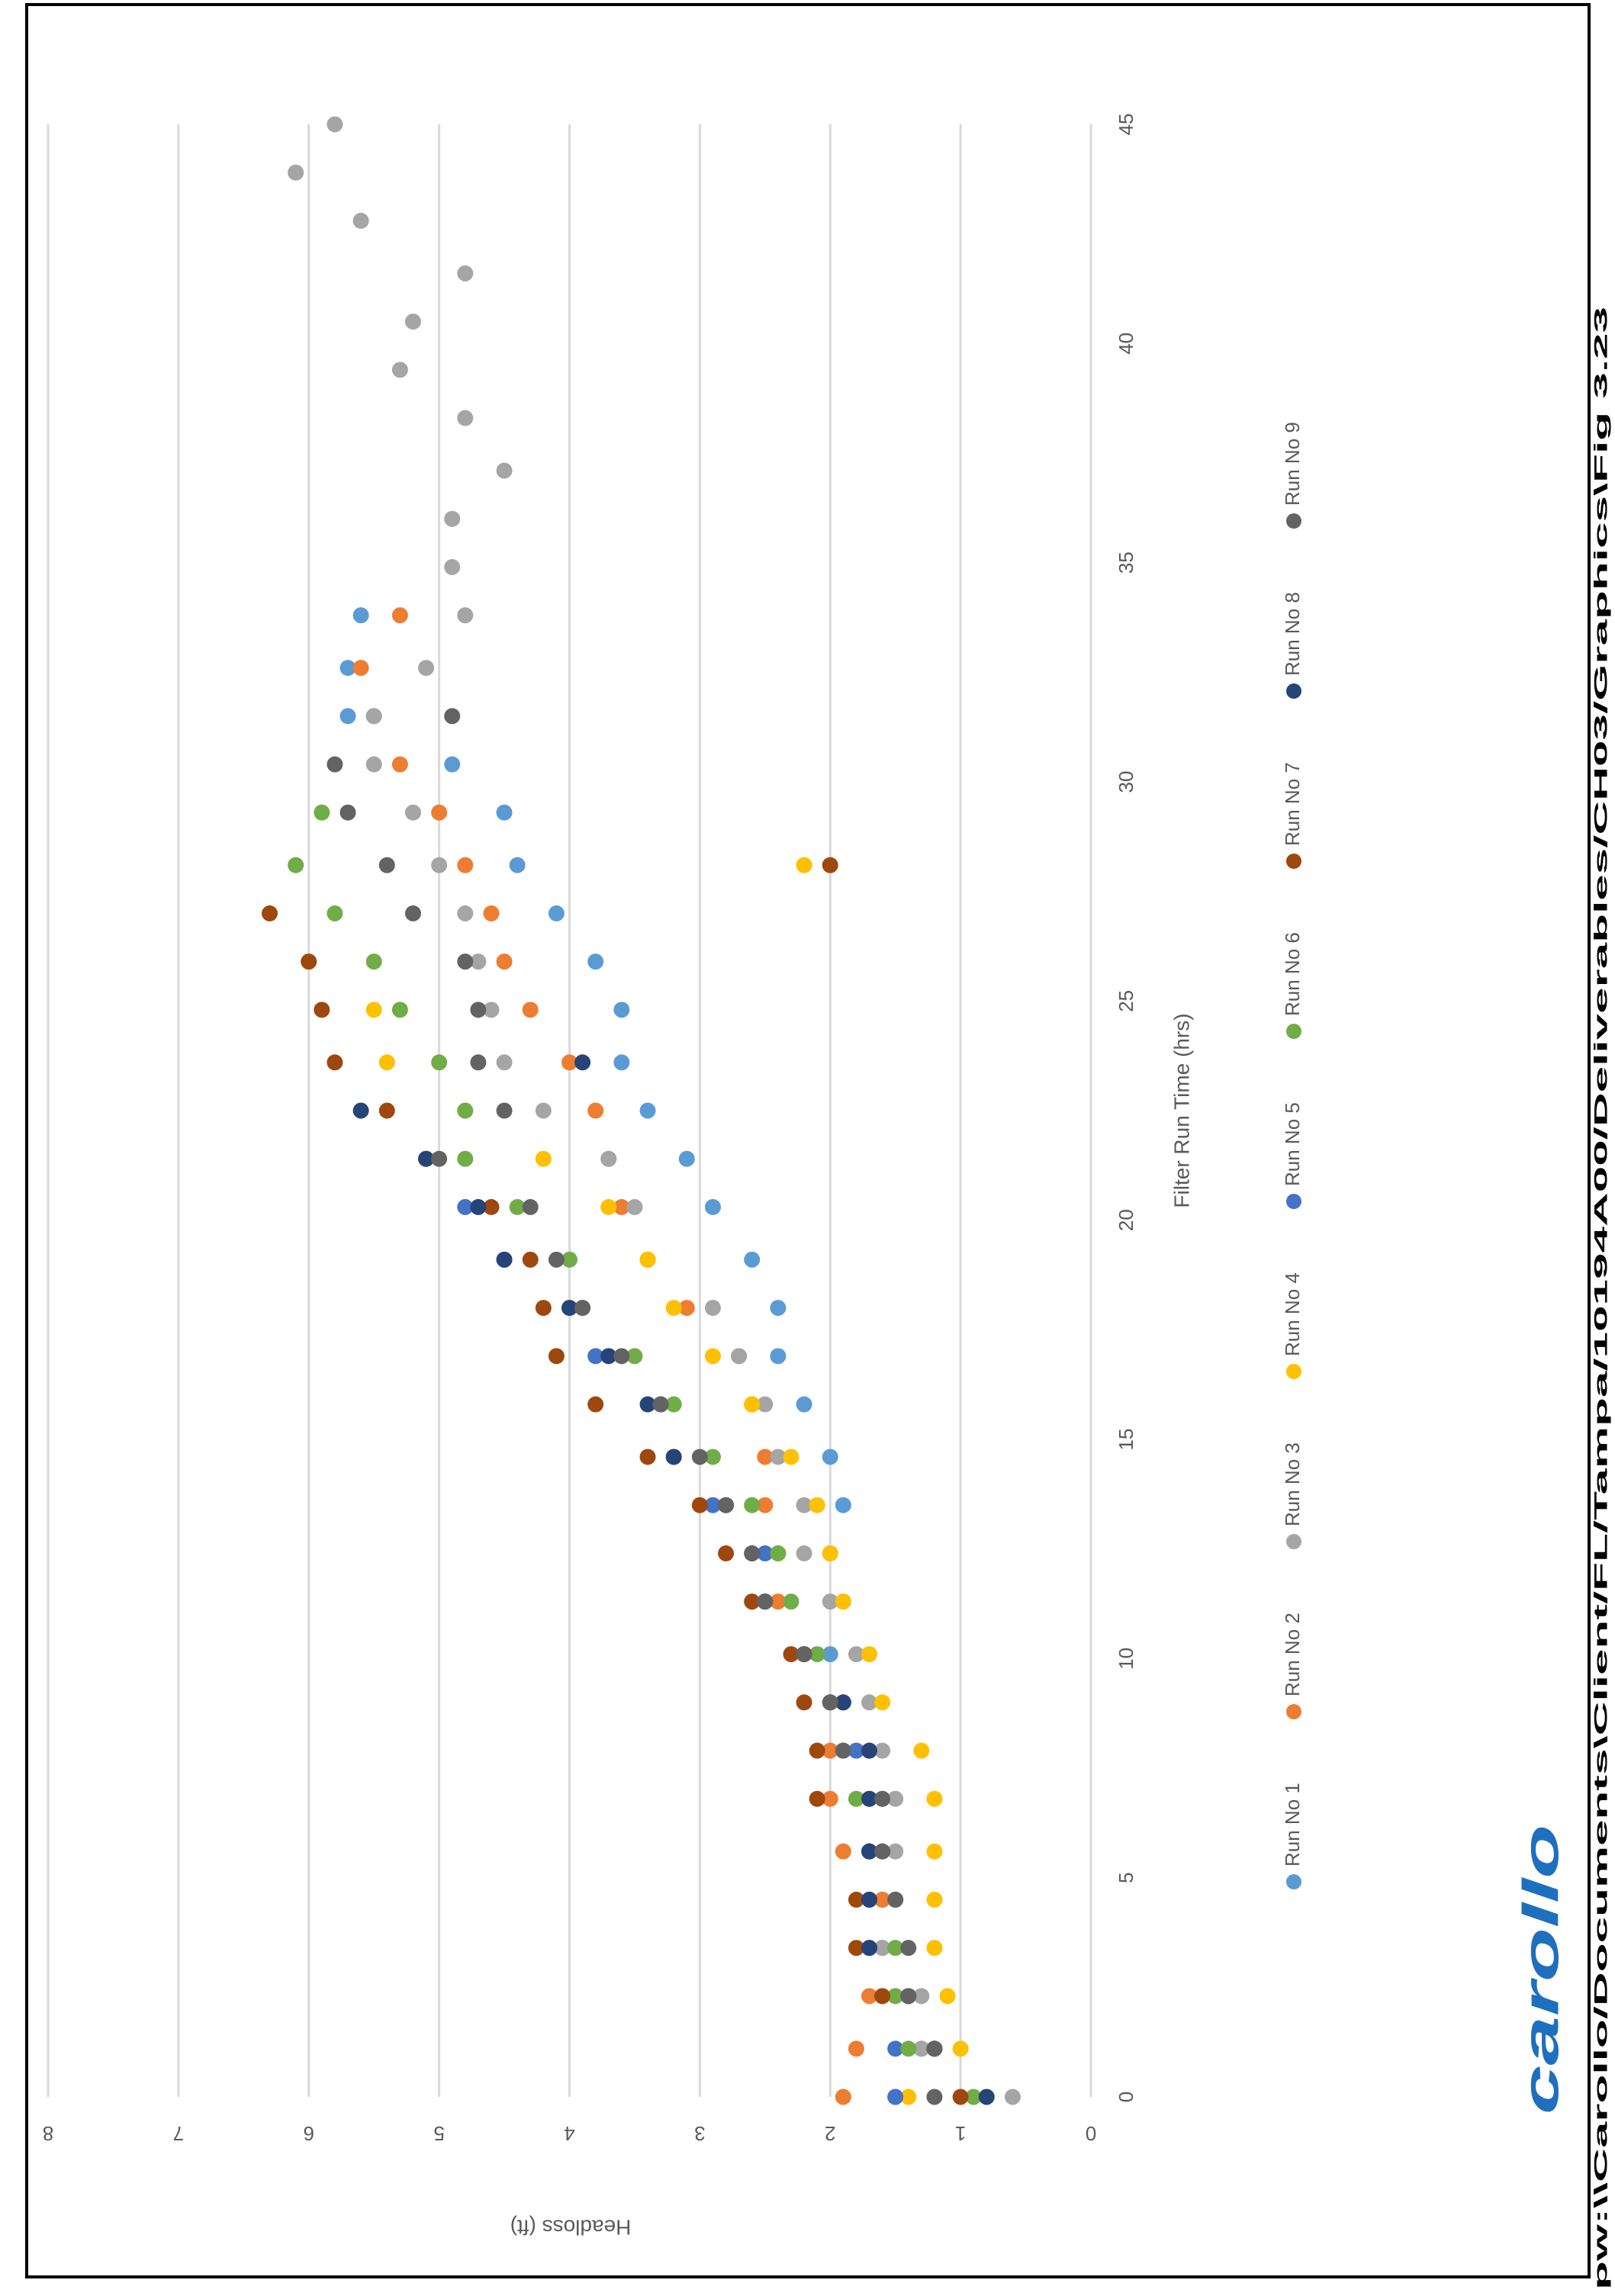  I want to click on company-logo: carollo, so click(1540, 1970).